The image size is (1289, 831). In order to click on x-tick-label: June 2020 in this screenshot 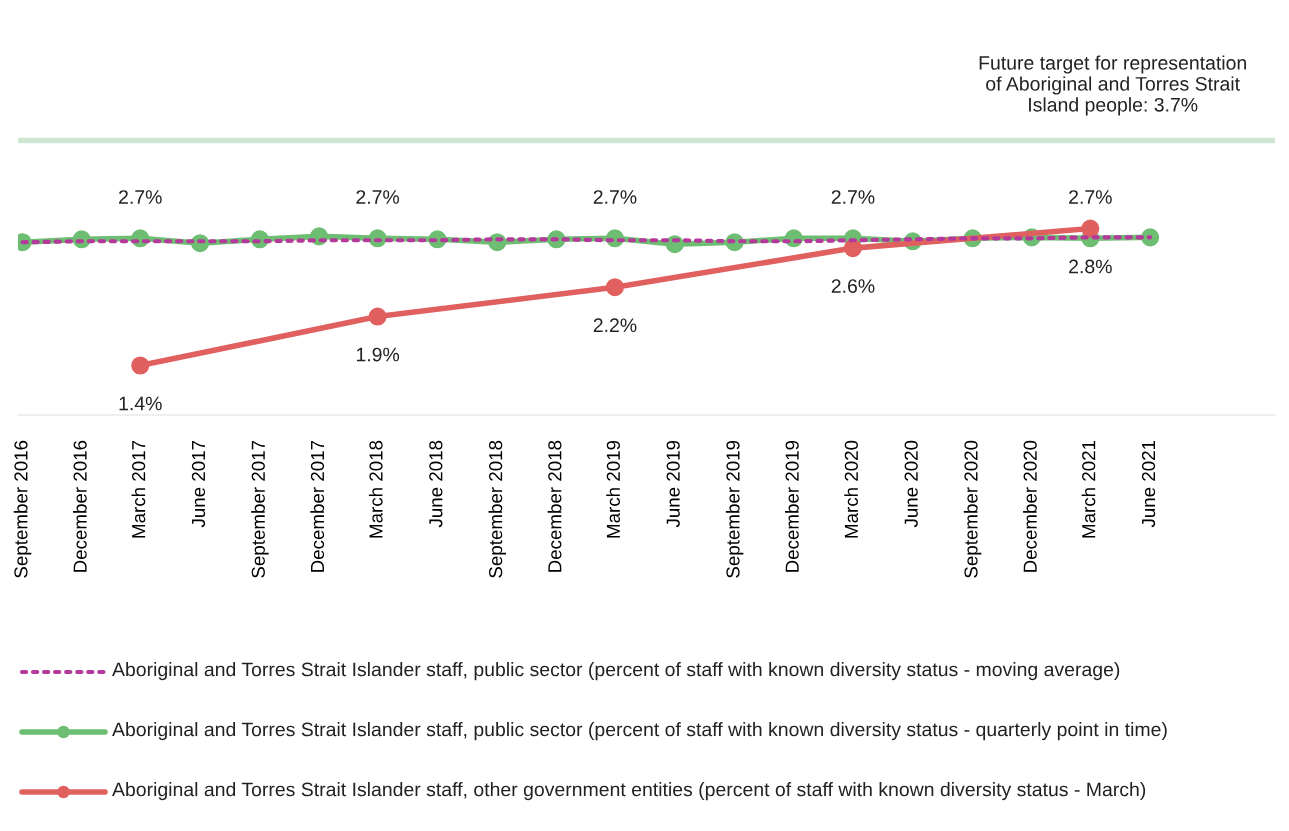, I will do `click(911, 484)`.